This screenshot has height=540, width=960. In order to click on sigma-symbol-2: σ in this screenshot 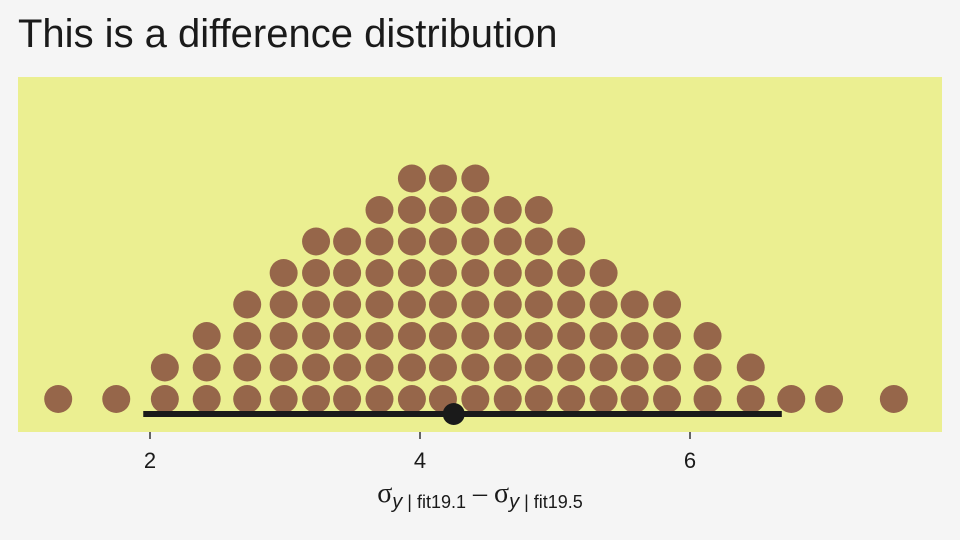, I will do `click(502, 493)`.